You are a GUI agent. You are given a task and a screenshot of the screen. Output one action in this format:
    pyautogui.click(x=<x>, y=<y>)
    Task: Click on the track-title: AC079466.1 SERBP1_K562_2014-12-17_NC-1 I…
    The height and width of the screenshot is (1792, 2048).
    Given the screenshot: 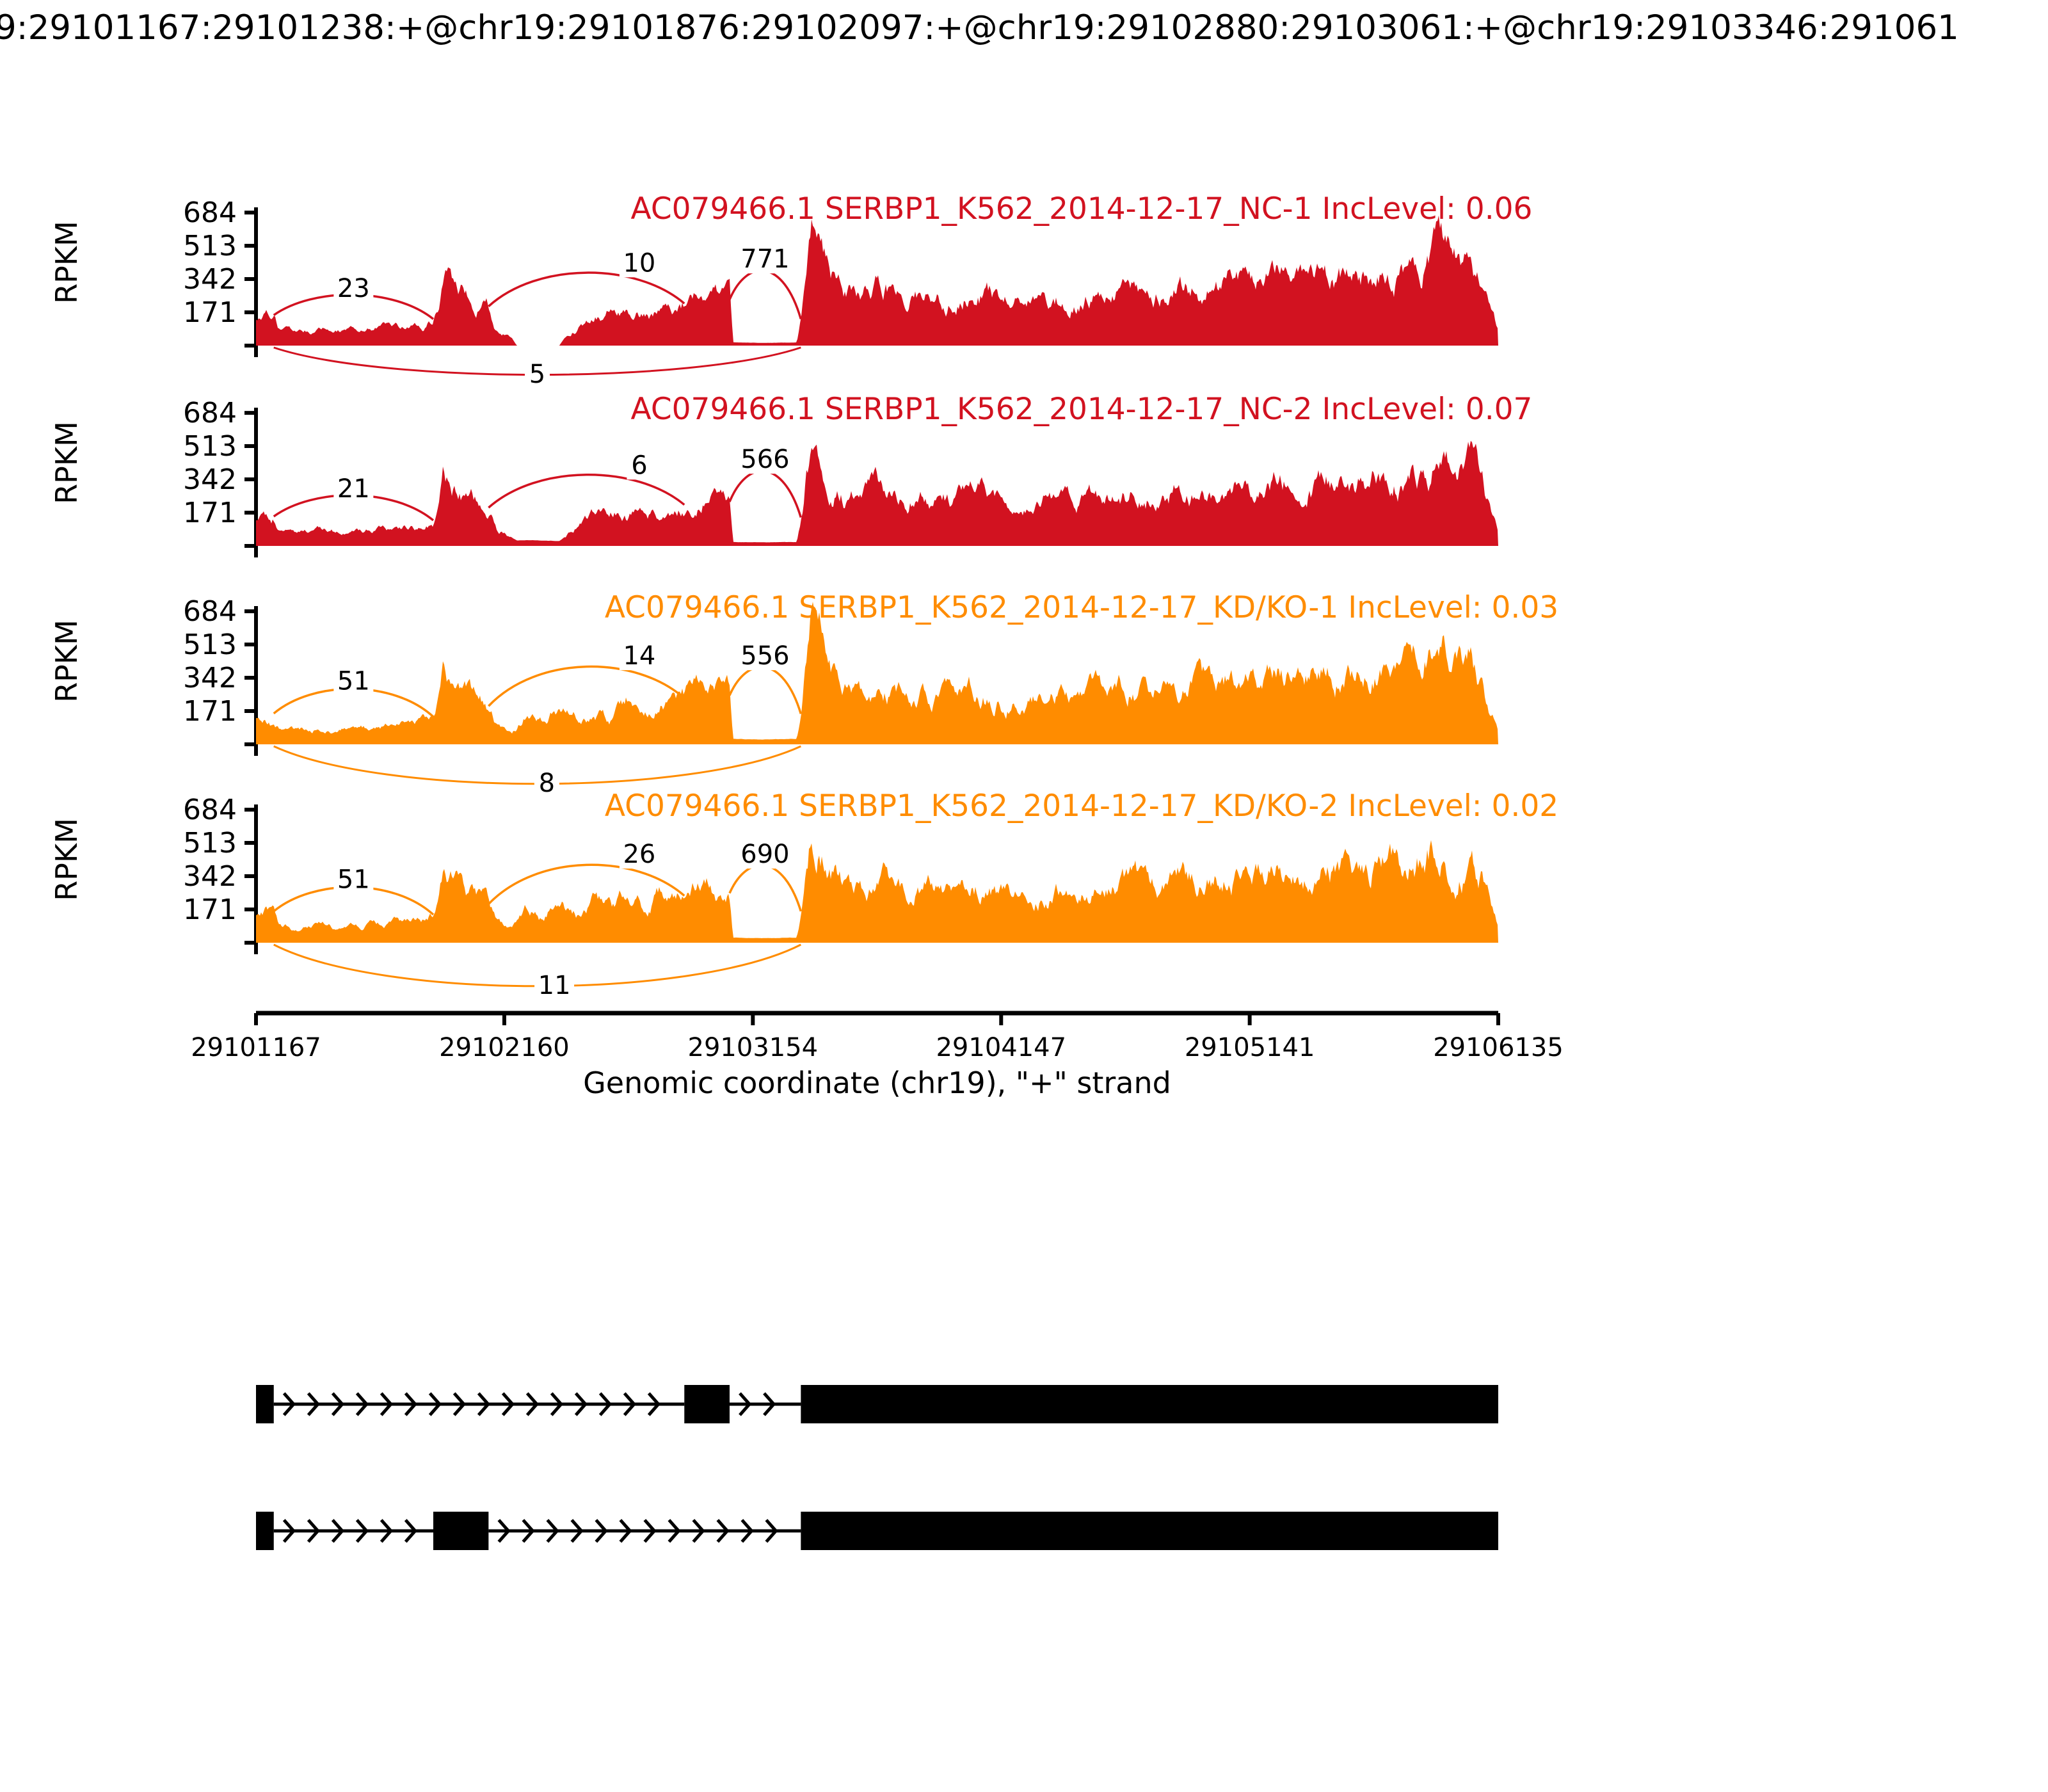 What is the action you would take?
    pyautogui.click(x=1082, y=209)
    